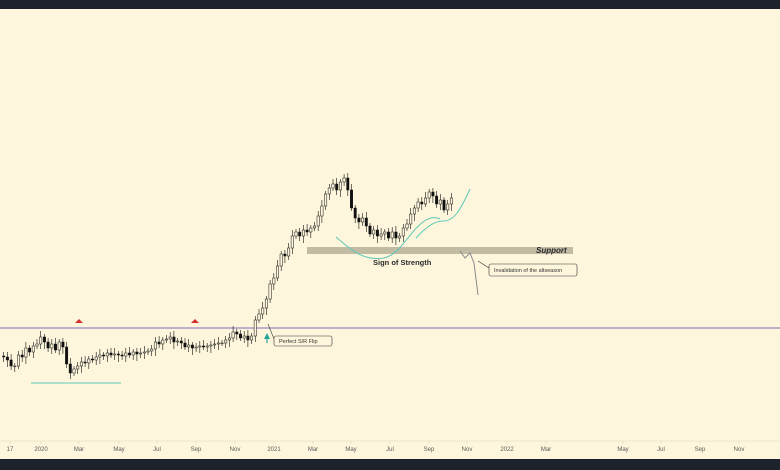 Image resolution: width=780 pixels, height=470 pixels. Describe the element at coordinates (440, 250) in the screenshot. I see `support-zone` at that location.